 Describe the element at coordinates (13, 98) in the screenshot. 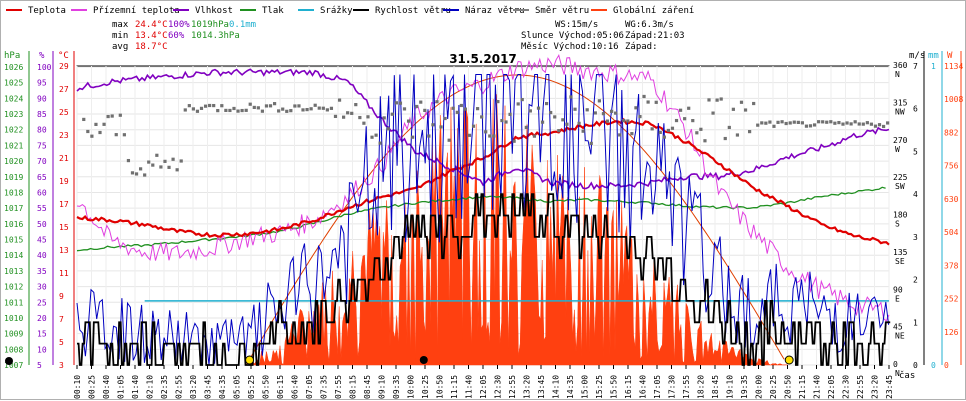

I see `hpa-tick: 1024` at that location.